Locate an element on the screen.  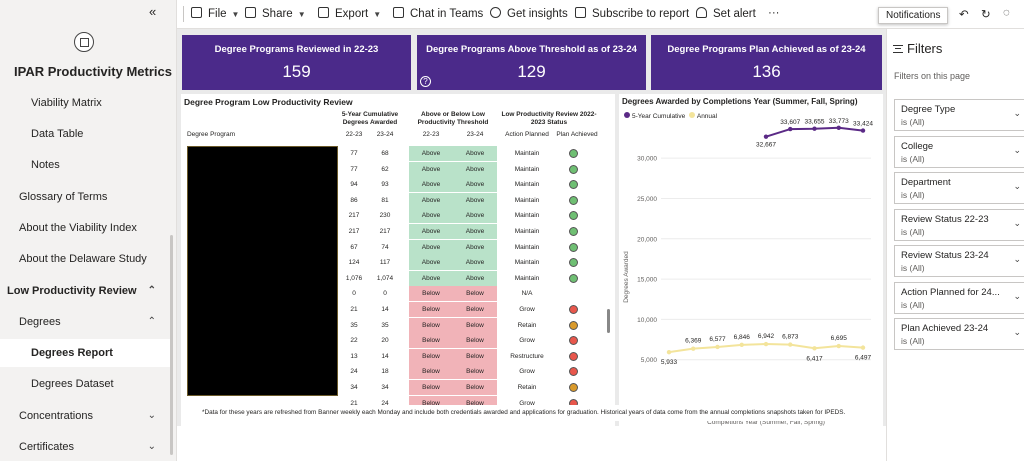
filter-card: Action Planned for 24... is (All) ⌄ is located at coordinates (959, 297).